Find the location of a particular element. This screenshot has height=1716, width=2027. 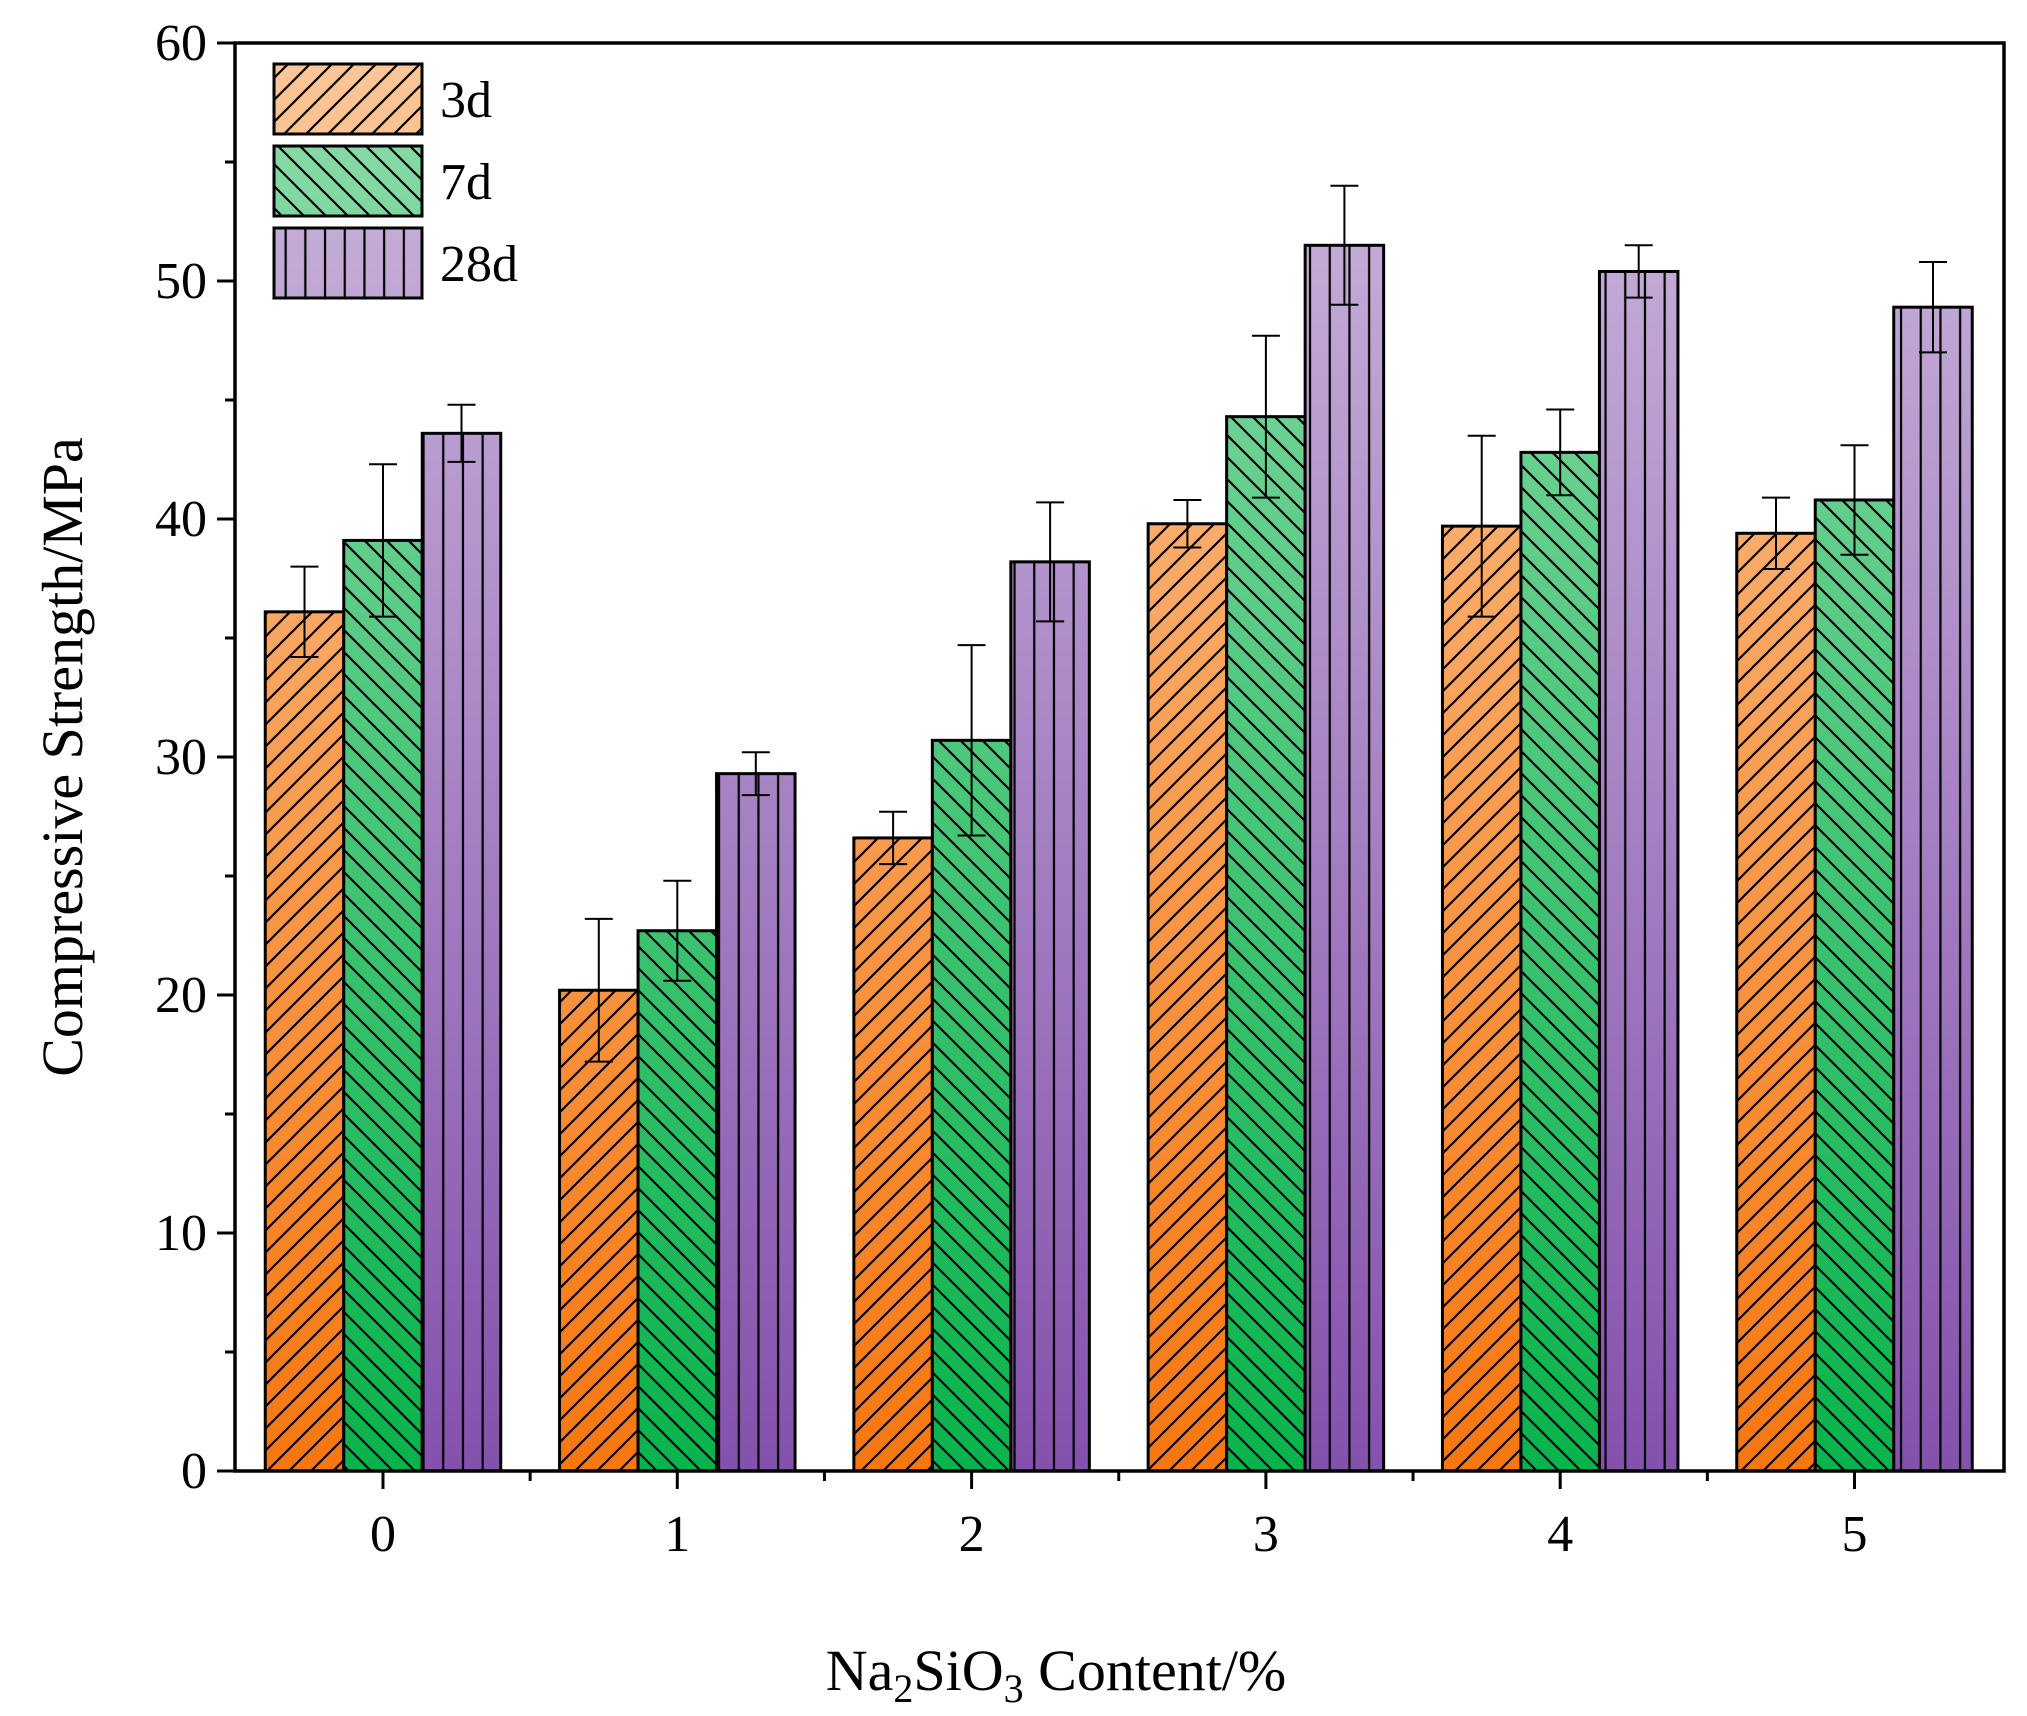

y-axis: 0 10 20 30 40 50 60 is located at coordinates (195, 757).